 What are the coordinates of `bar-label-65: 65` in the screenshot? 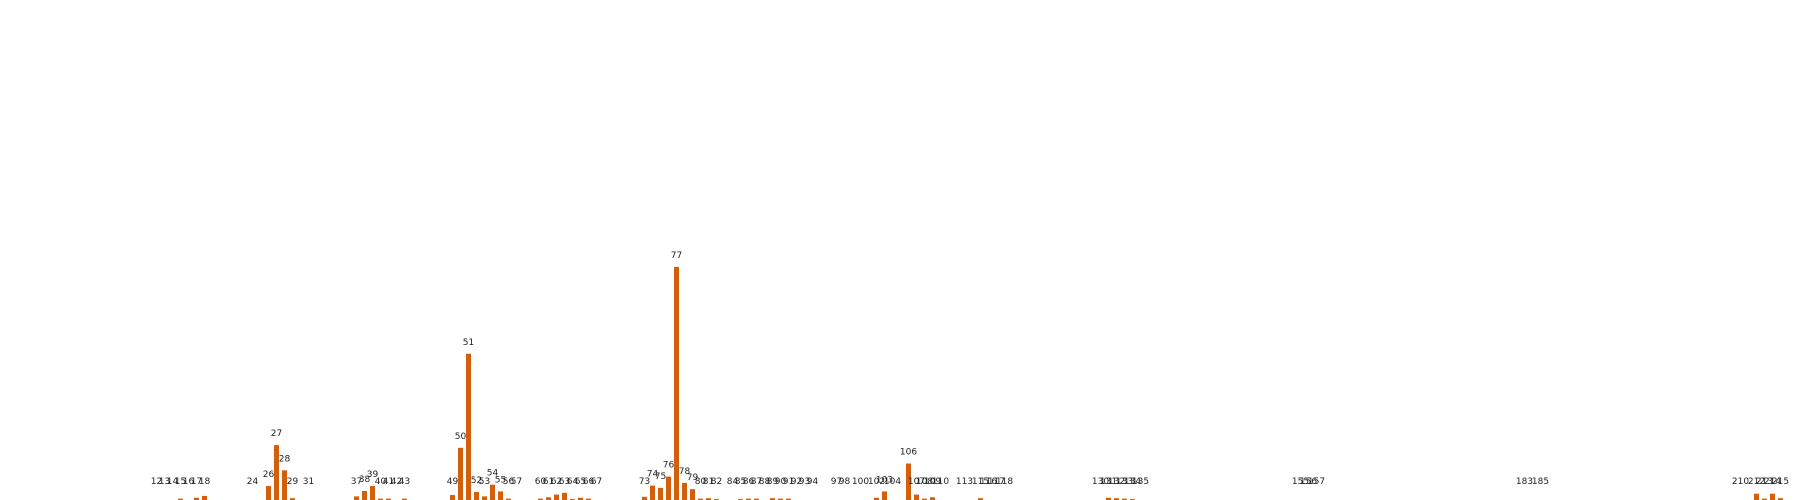 It's located at (580, 482).